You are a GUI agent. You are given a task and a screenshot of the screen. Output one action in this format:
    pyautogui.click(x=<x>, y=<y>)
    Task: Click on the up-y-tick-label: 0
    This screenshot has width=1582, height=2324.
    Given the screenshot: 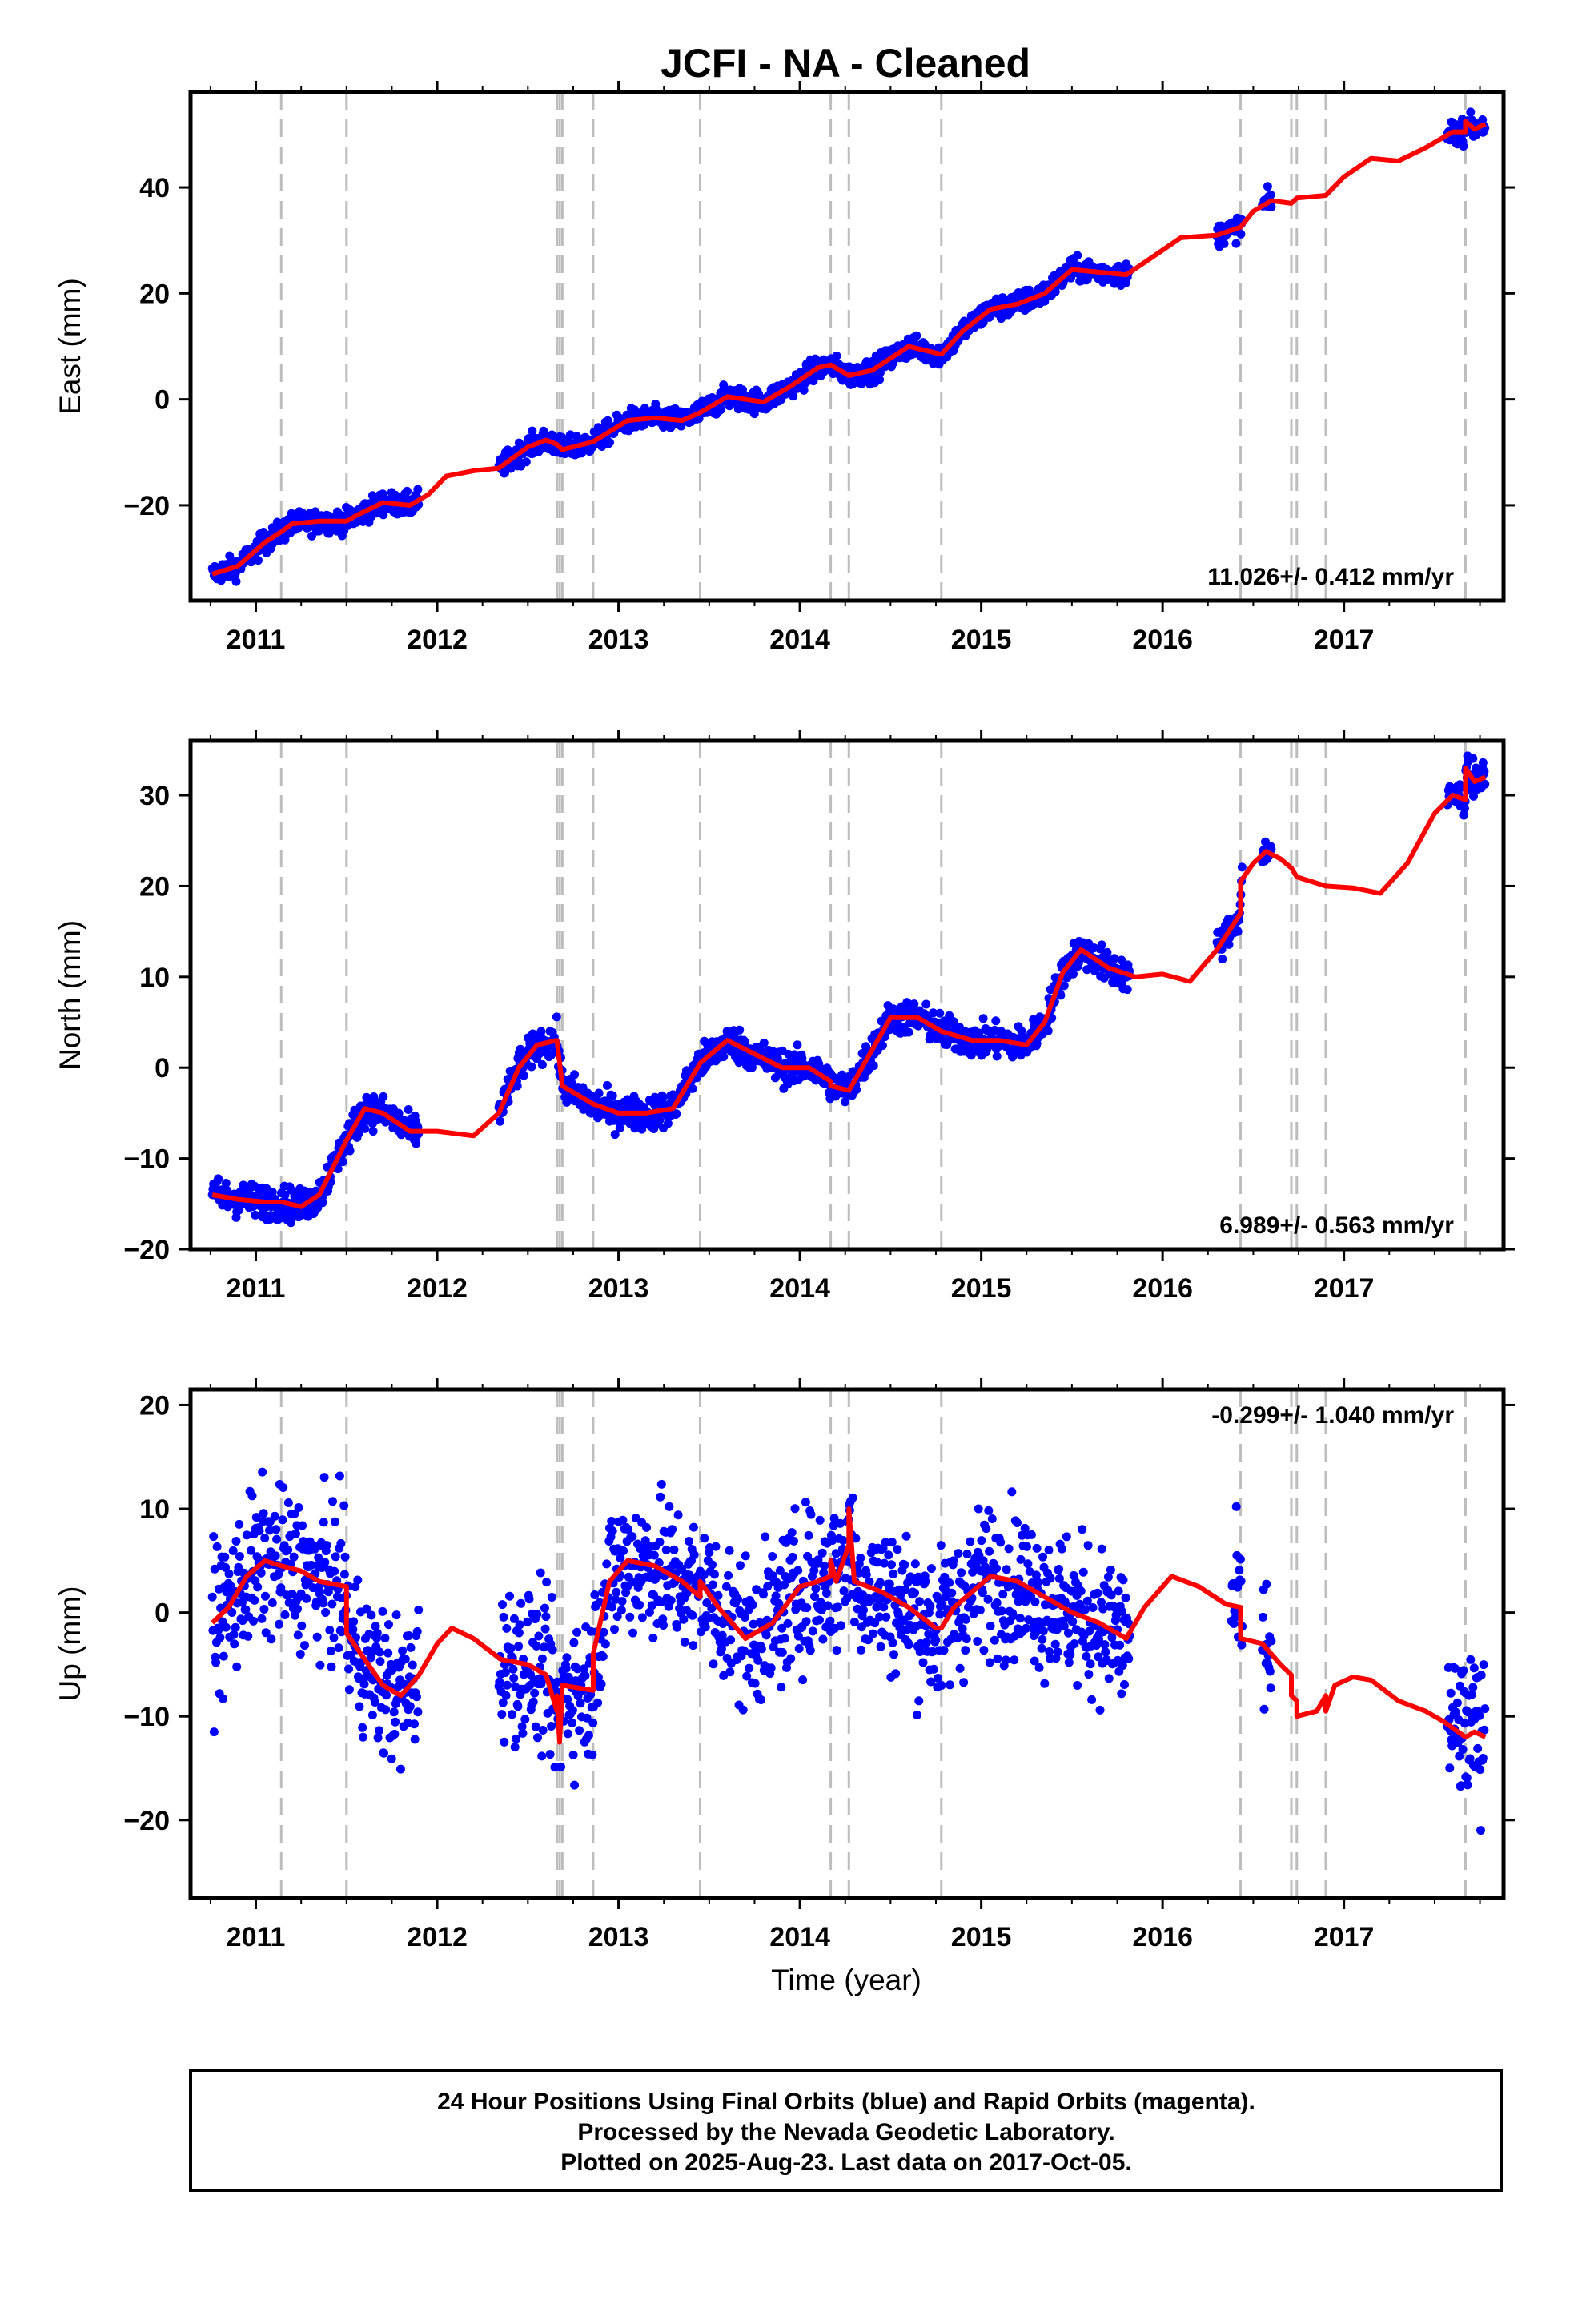 What is the action you would take?
    pyautogui.click(x=162, y=1613)
    